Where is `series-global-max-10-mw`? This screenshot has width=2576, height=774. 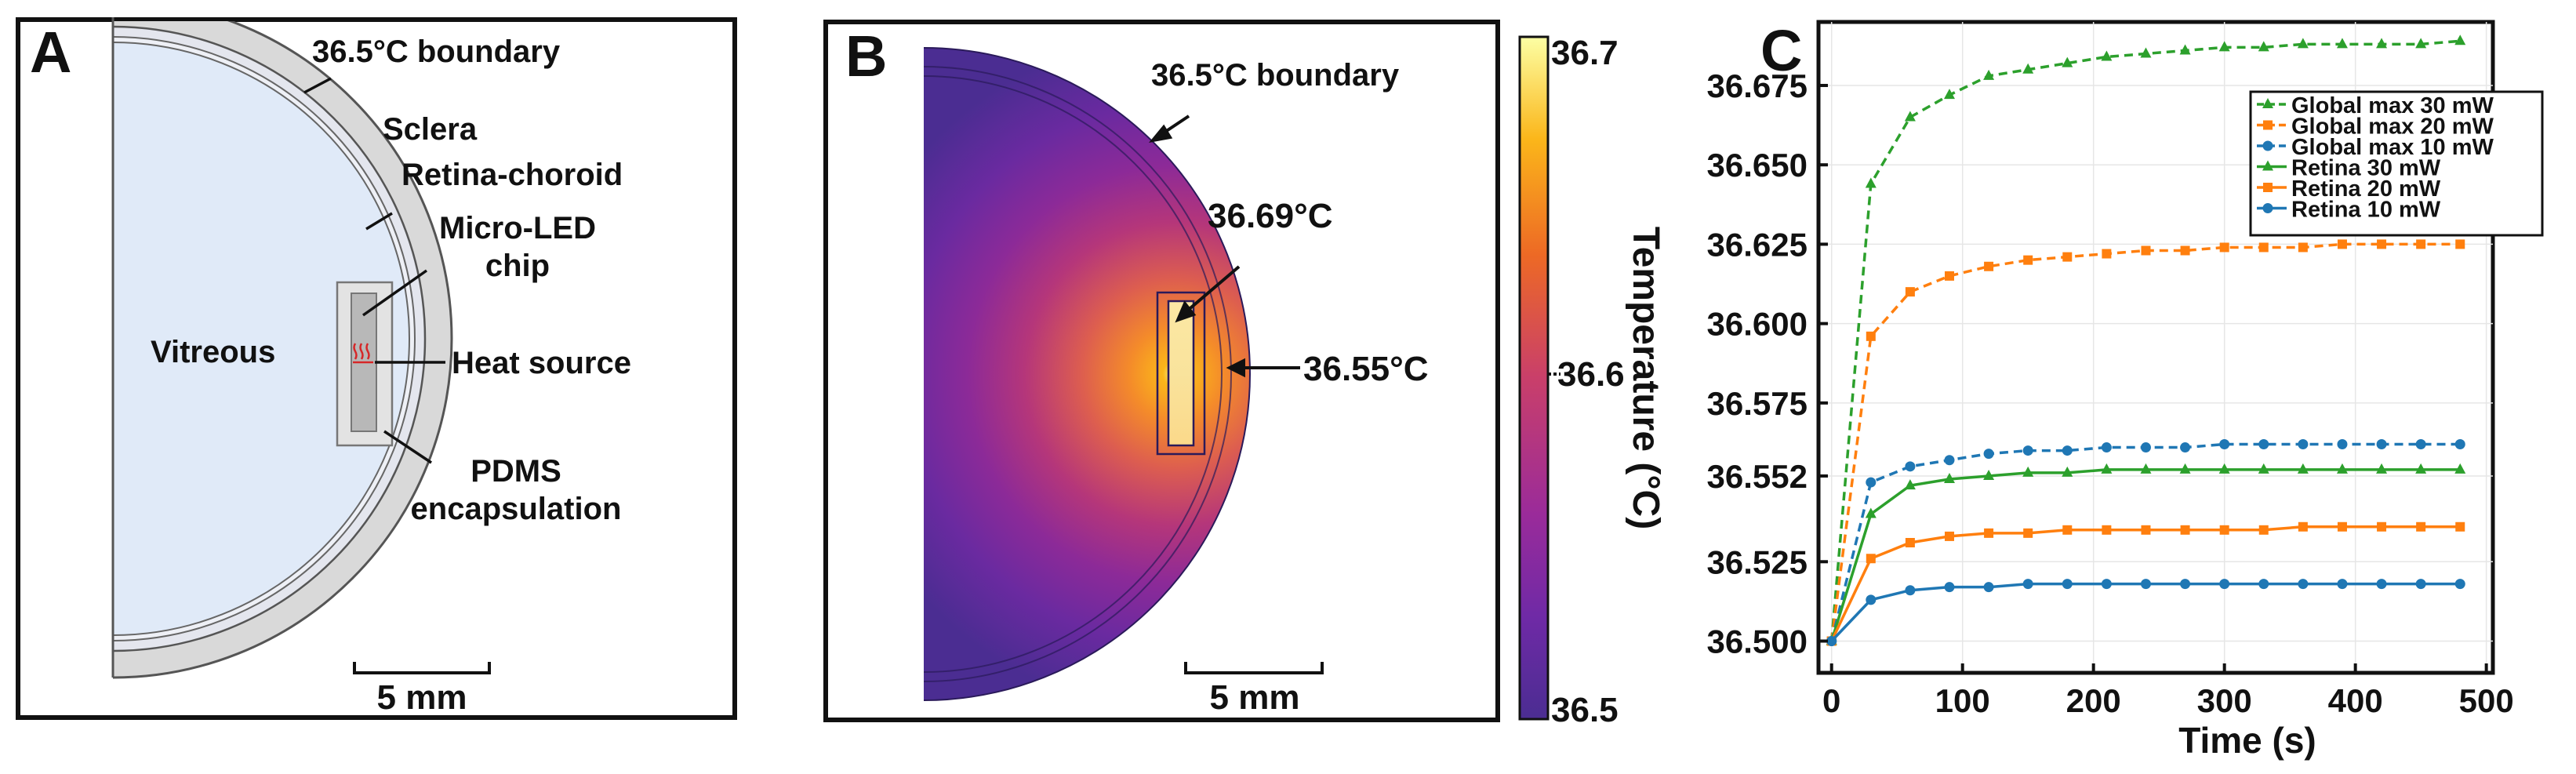 series-global-max-10-mw is located at coordinates (2145, 542).